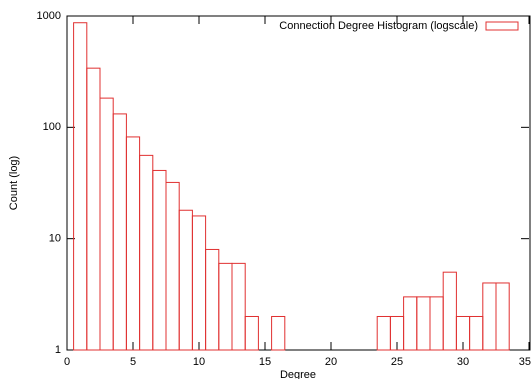 Image resolution: width=531 pixels, height=379 pixels. Describe the element at coordinates (58, 350) in the screenshot. I see `y-tick-label: 1` at that location.